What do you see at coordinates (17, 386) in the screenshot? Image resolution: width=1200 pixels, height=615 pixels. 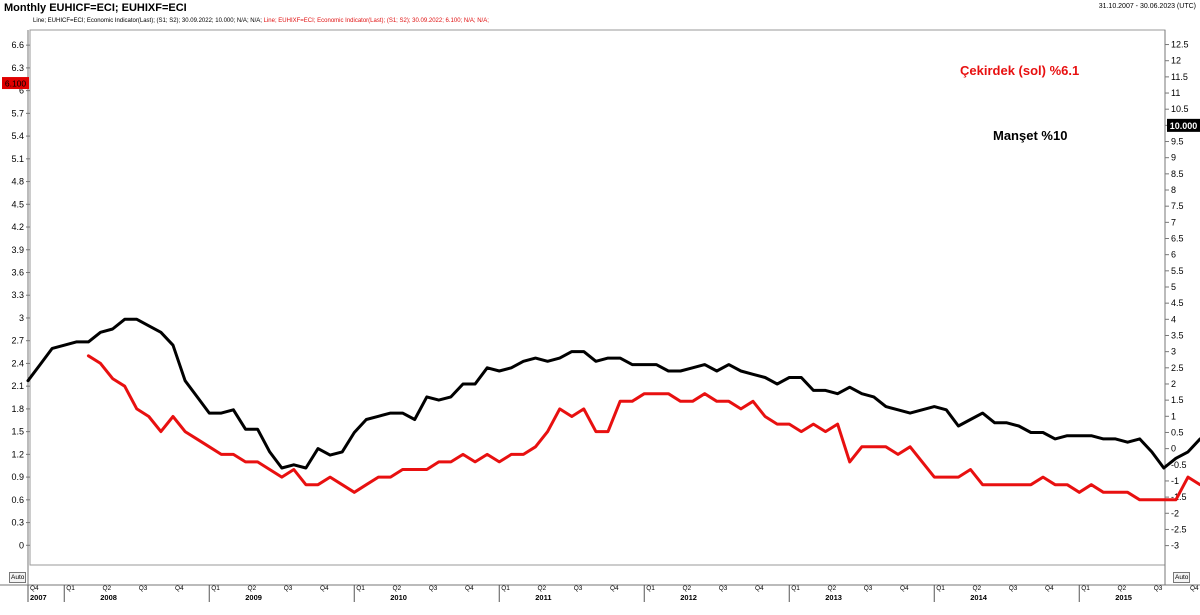 I see `left-axis-tick-label: 2.1` at bounding box center [17, 386].